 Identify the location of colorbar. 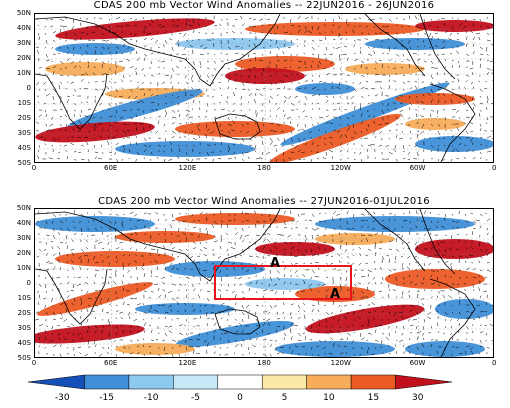
(240, 382).